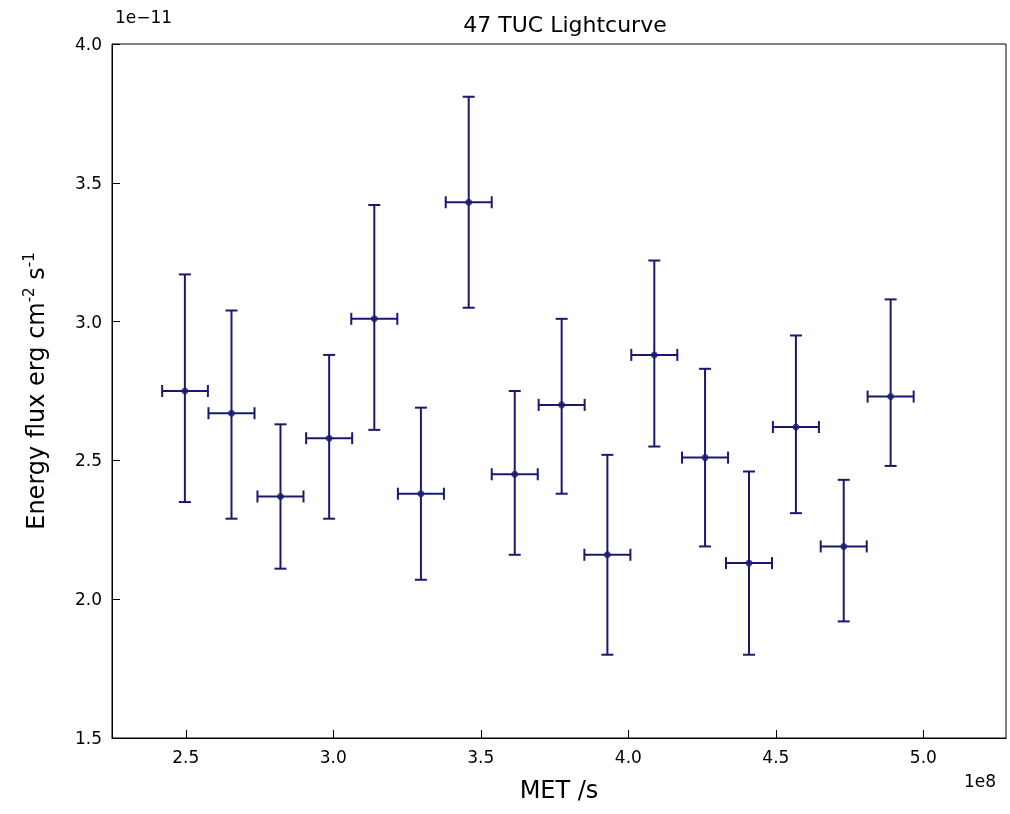 The image size is (1010, 814). I want to click on y-tick-label: 2.5, so click(88, 460).